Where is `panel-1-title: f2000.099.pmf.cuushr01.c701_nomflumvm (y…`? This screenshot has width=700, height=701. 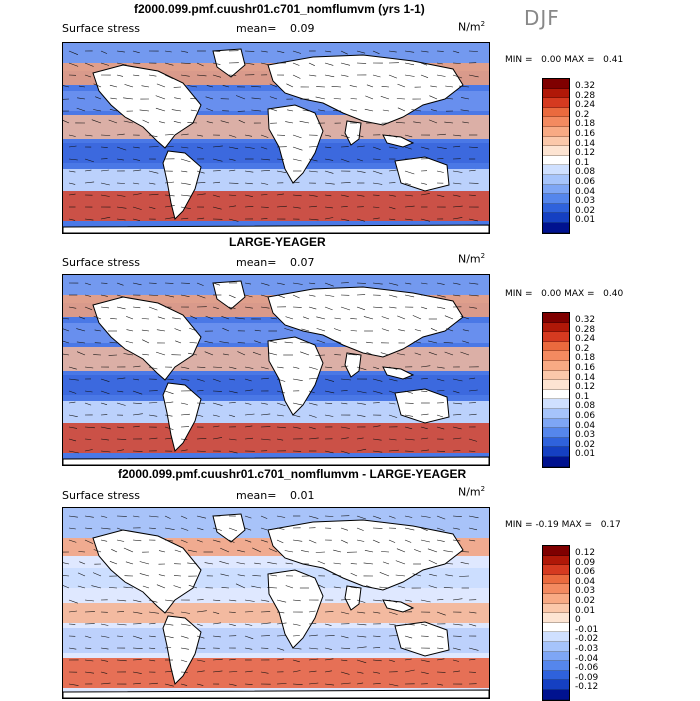 panel-1-title: f2000.099.pmf.cuushr01.c701_nomflumvm (y… is located at coordinates (279, 9).